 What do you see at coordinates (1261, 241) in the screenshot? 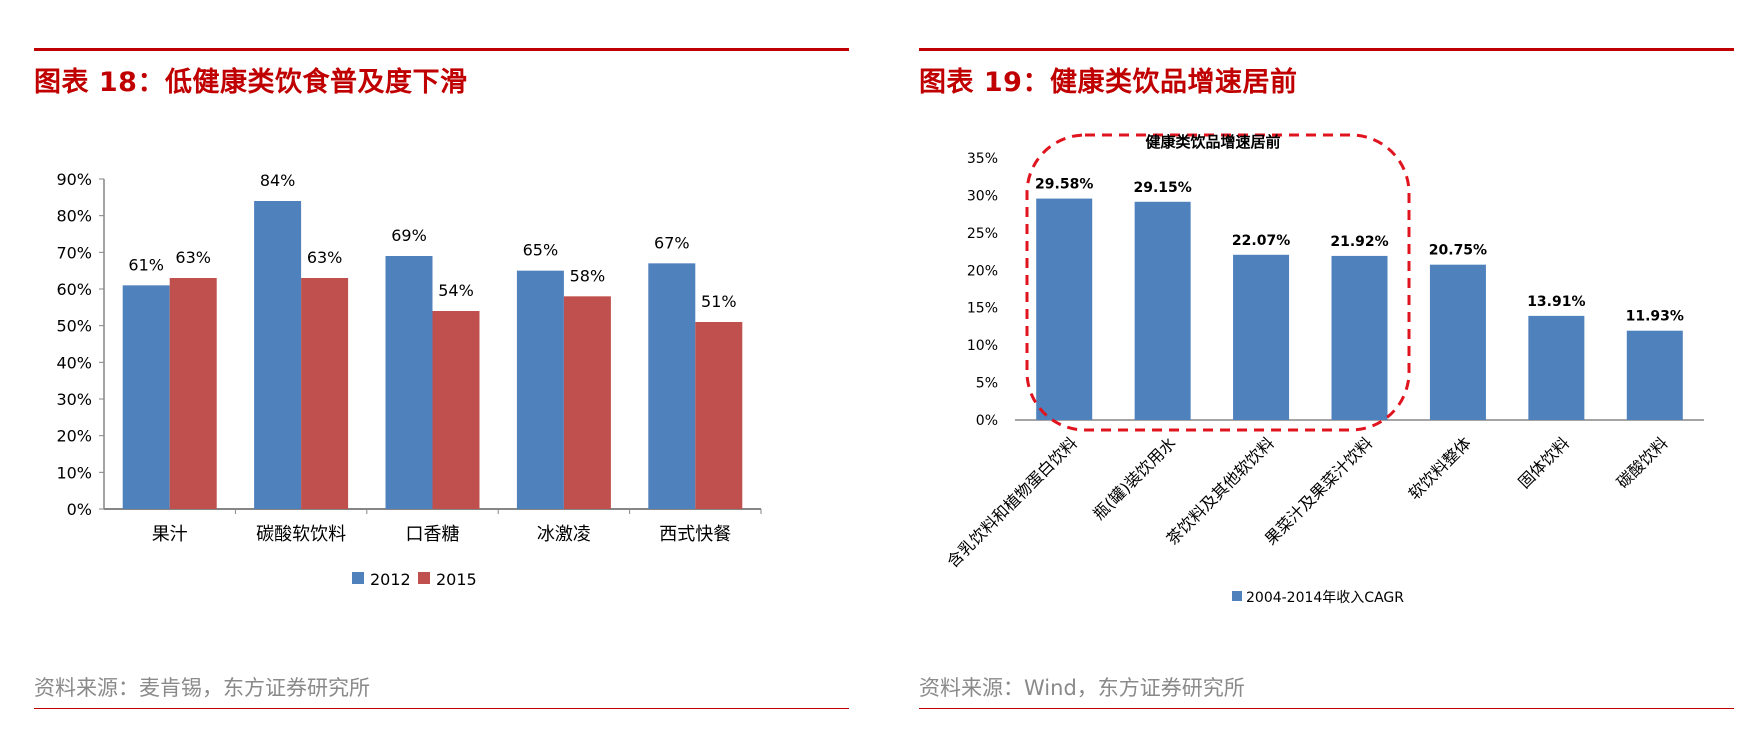
I see `data-label: 22.07%` at bounding box center [1261, 241].